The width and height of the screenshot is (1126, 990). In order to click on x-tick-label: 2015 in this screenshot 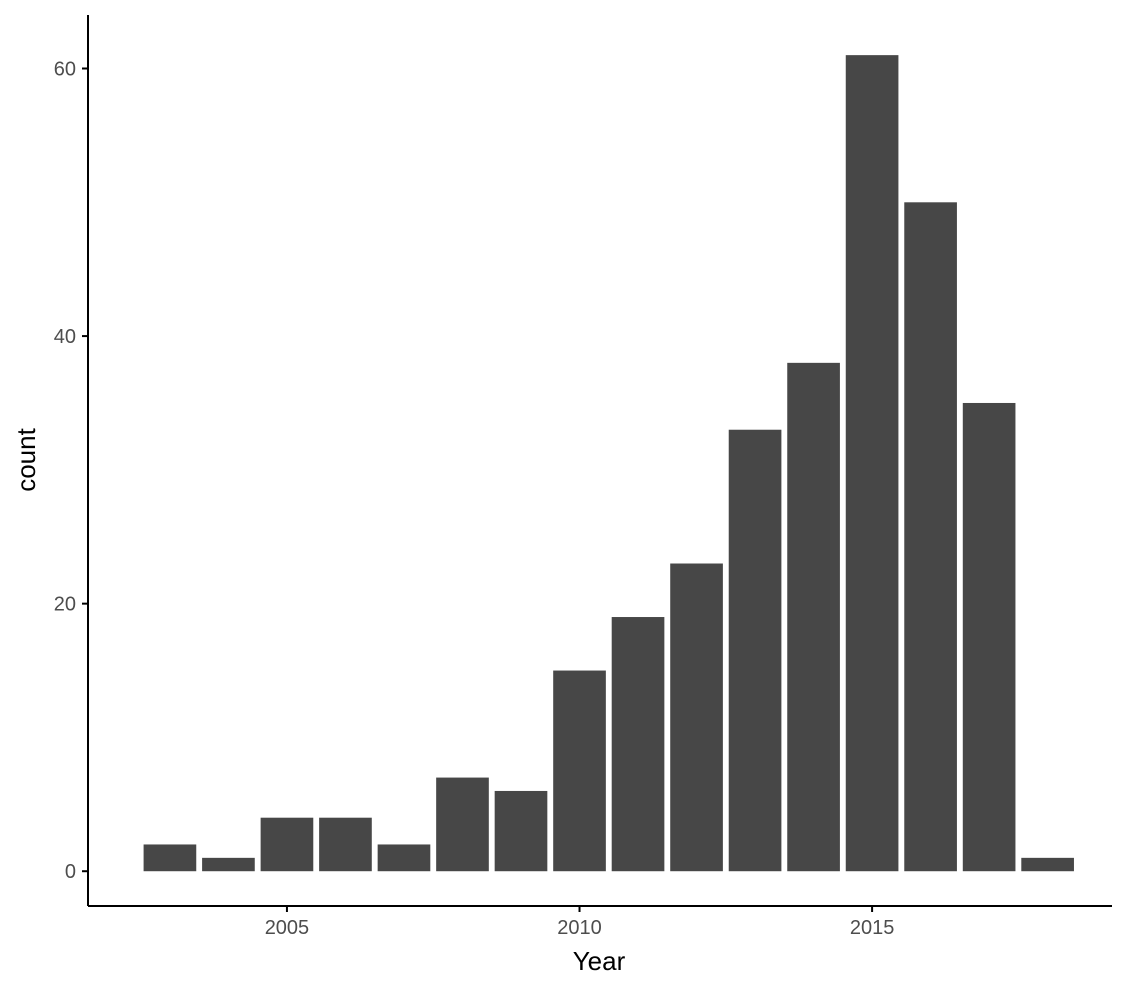, I will do `click(872, 928)`.